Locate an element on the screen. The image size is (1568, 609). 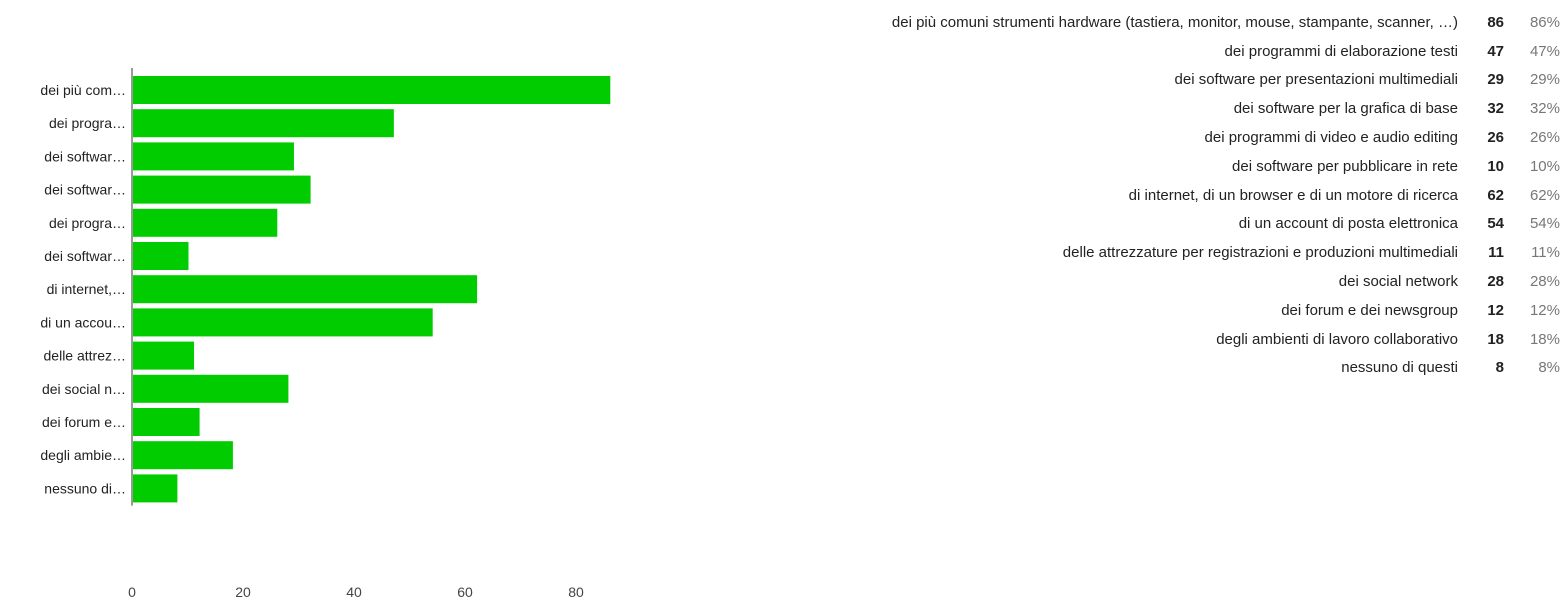
summary-count: 54 is located at coordinates (1495, 224).